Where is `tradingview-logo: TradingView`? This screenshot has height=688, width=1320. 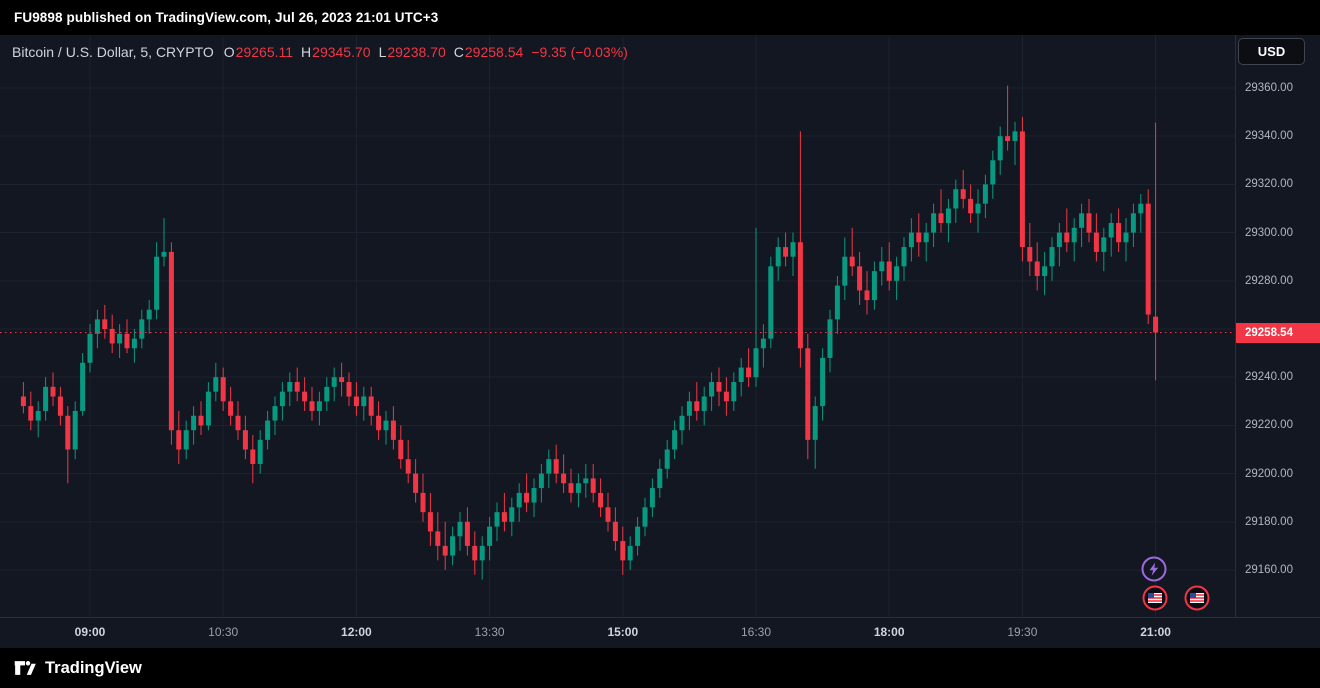 tradingview-logo: TradingView is located at coordinates (77, 668).